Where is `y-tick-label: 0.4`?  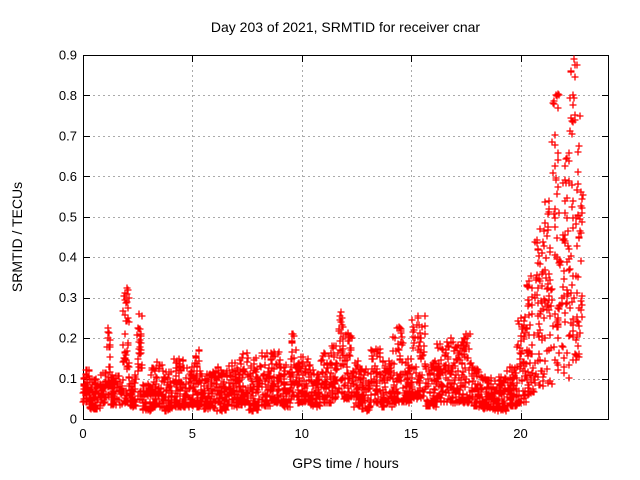
y-tick-label: 0.4 is located at coordinates (68, 257).